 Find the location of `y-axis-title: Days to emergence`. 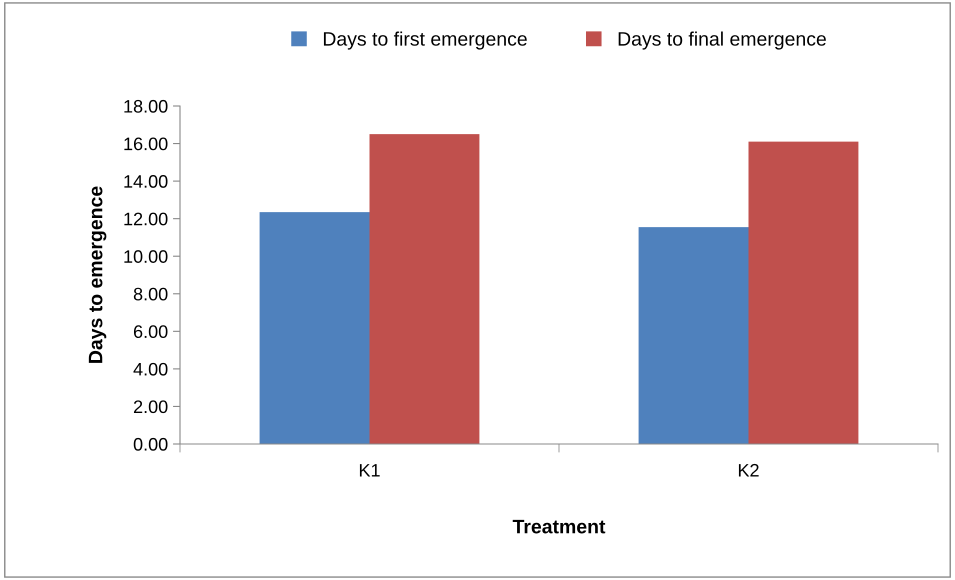

y-axis-title: Days to emergence is located at coordinates (97, 274).